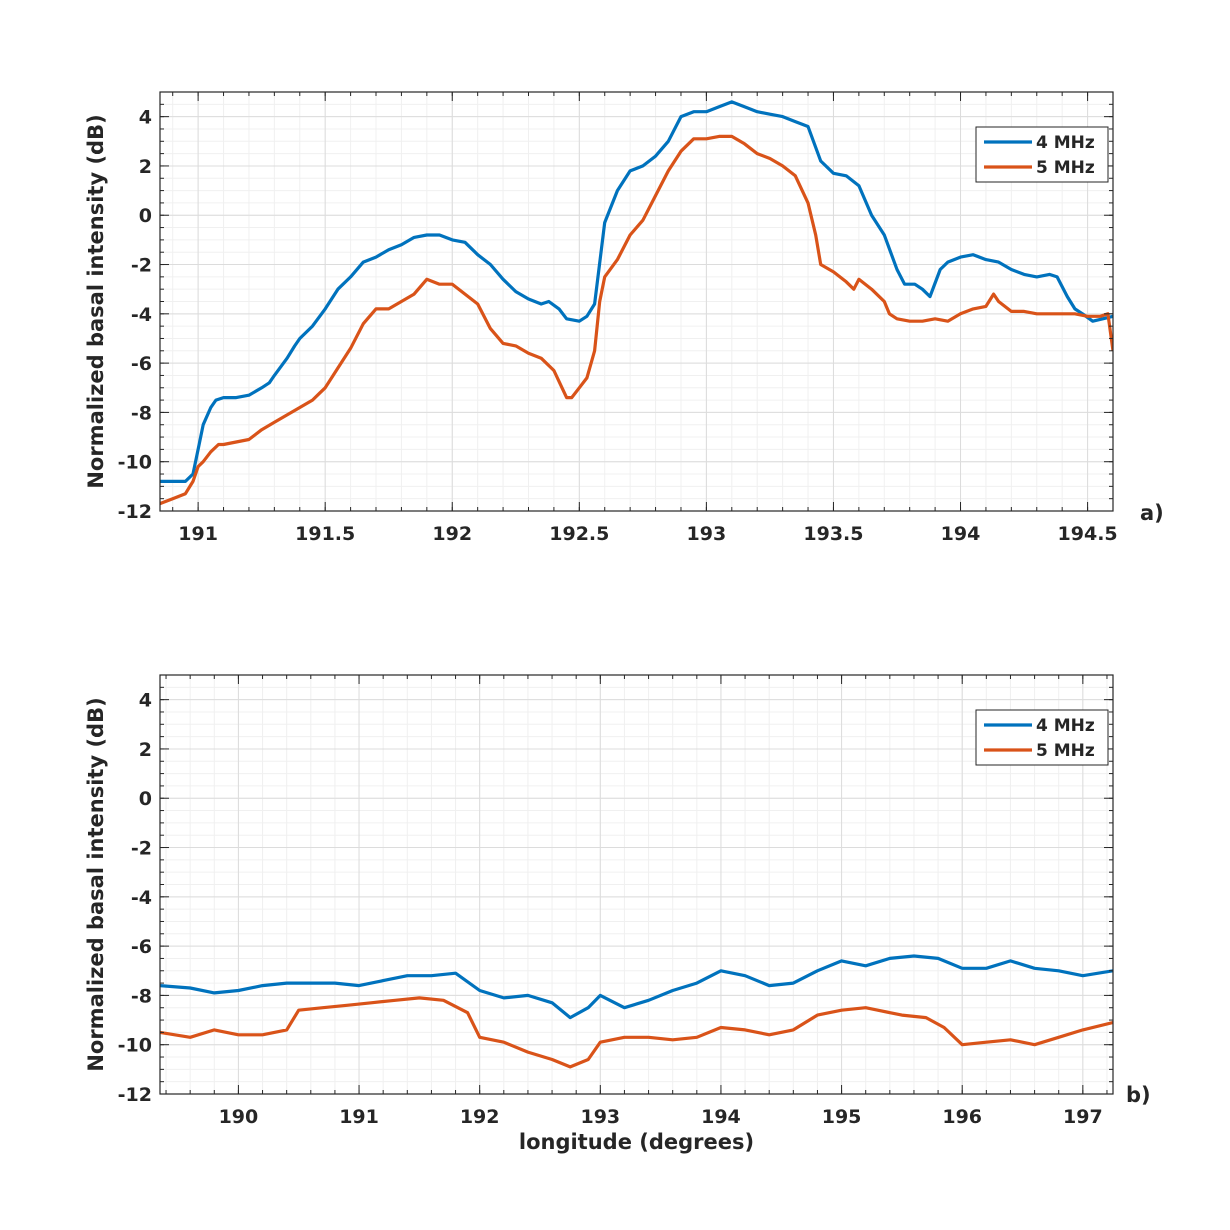  I want to click on x-tick-label: 196, so click(962, 1117).